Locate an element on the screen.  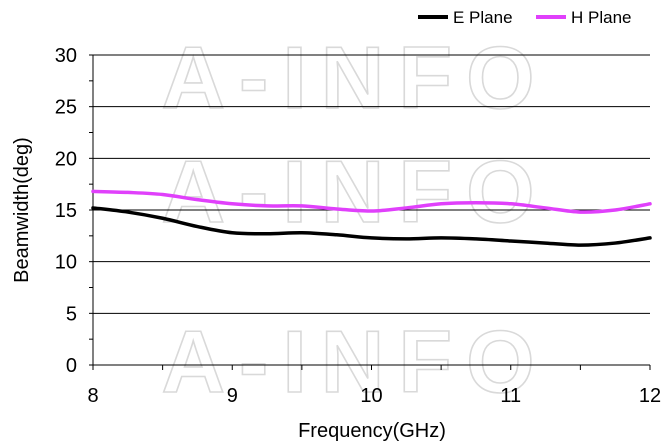
x-tick-label-12: 12 is located at coordinates (650, 396).